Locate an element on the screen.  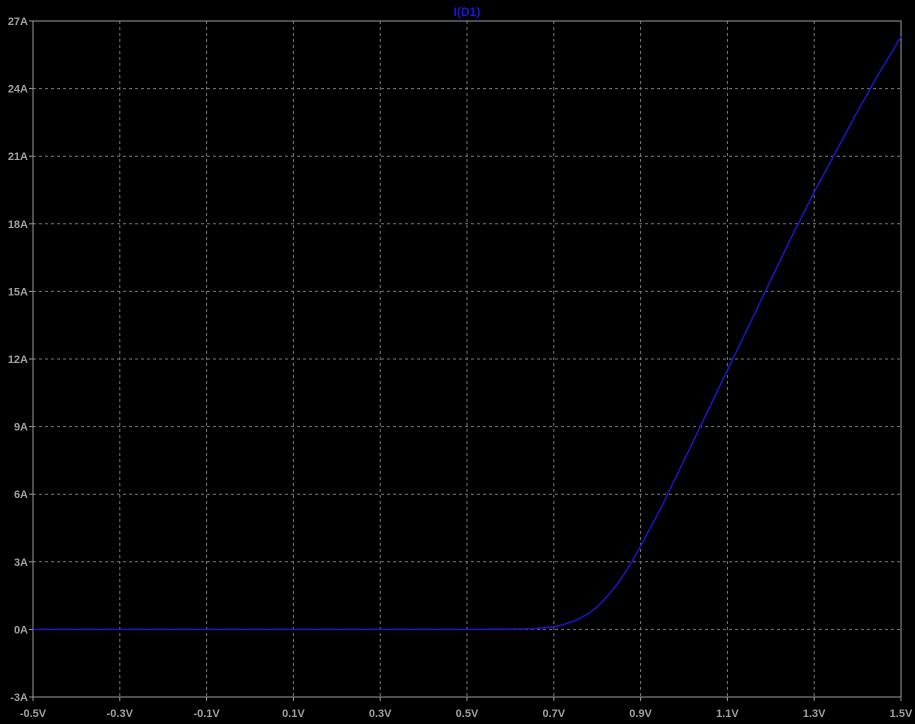
y-tick-label: 6A is located at coordinates (21, 495).